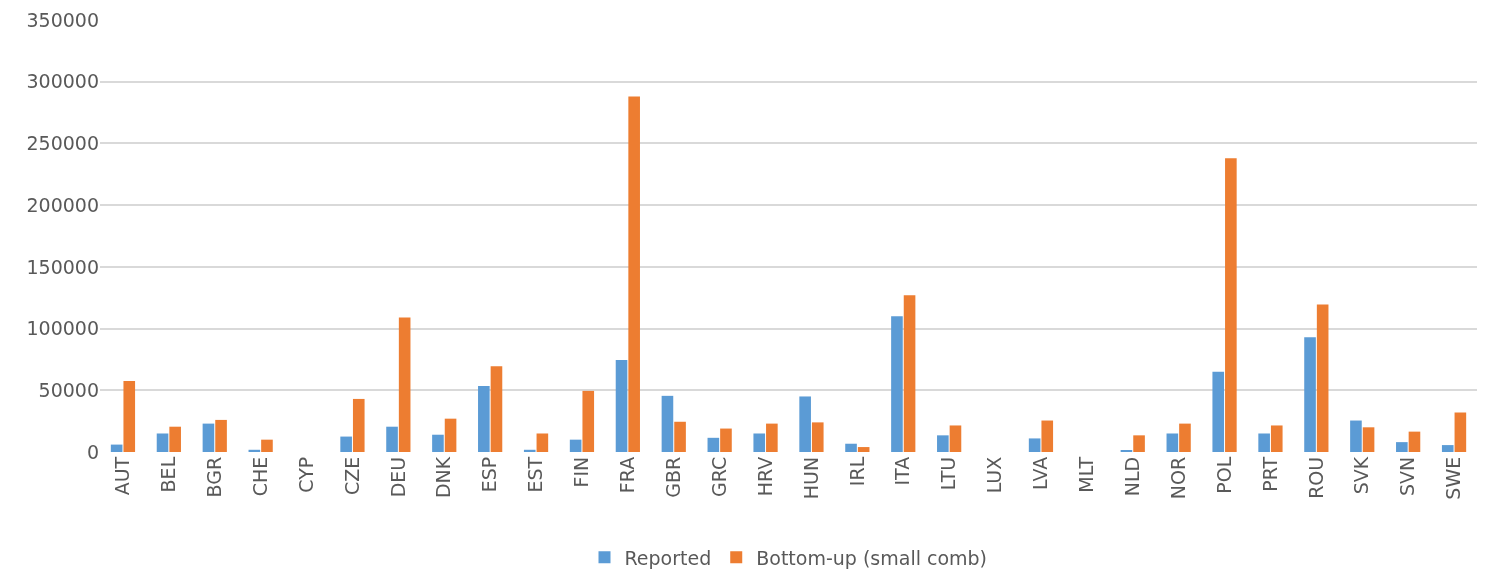 Image resolution: width=1487 pixels, height=587 pixels. What do you see at coordinates (62, 266) in the screenshot?
I see `y-tick-label: 150000` at bounding box center [62, 266].